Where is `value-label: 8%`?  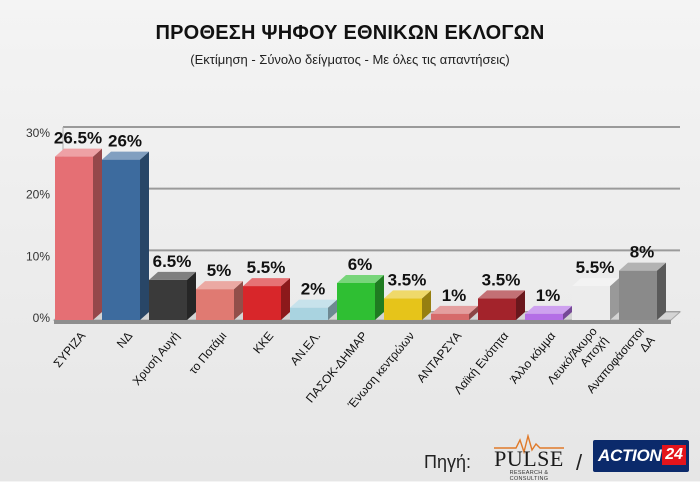
value-label: 8% is located at coordinates (642, 252).